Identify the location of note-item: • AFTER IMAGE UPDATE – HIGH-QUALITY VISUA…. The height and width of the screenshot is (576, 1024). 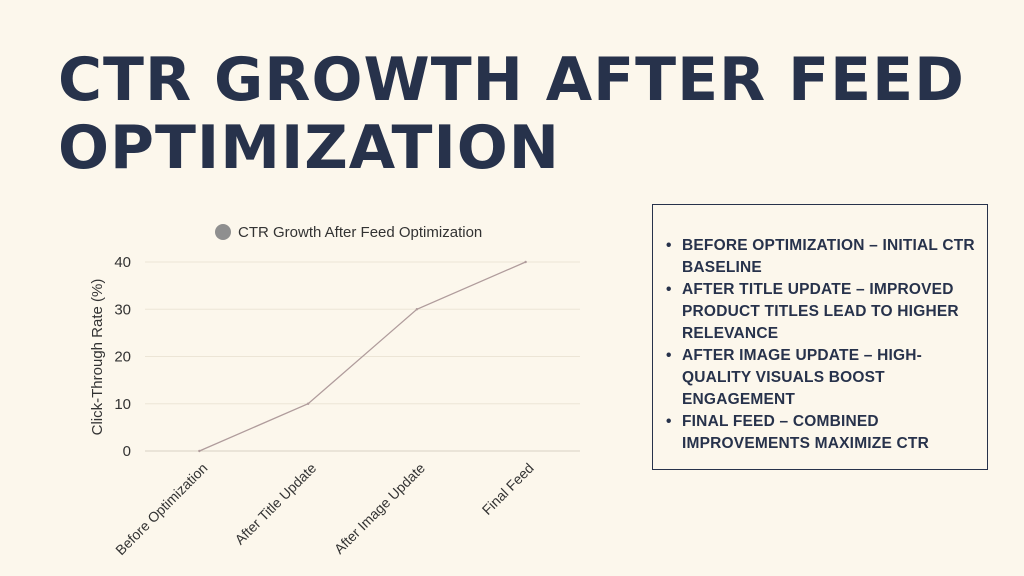
(820, 378).